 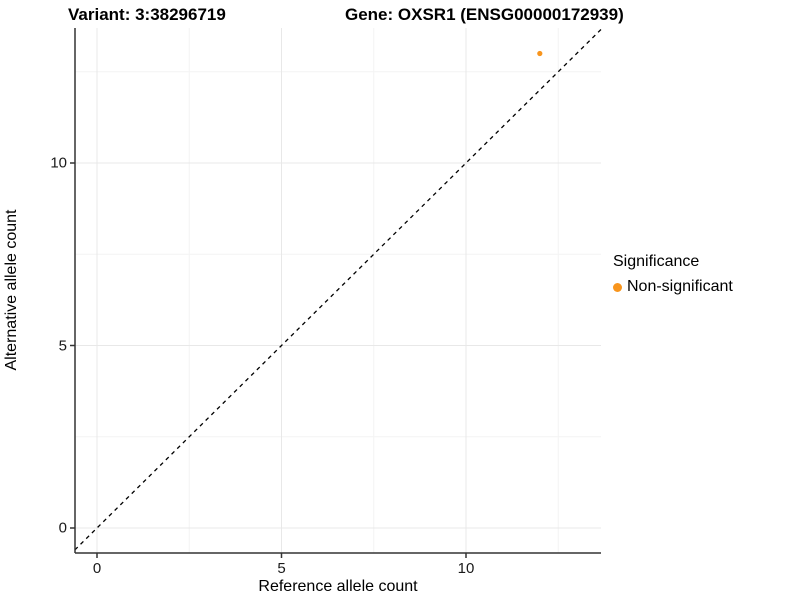 What do you see at coordinates (58, 163) in the screenshot?
I see `y-tick-label: 10` at bounding box center [58, 163].